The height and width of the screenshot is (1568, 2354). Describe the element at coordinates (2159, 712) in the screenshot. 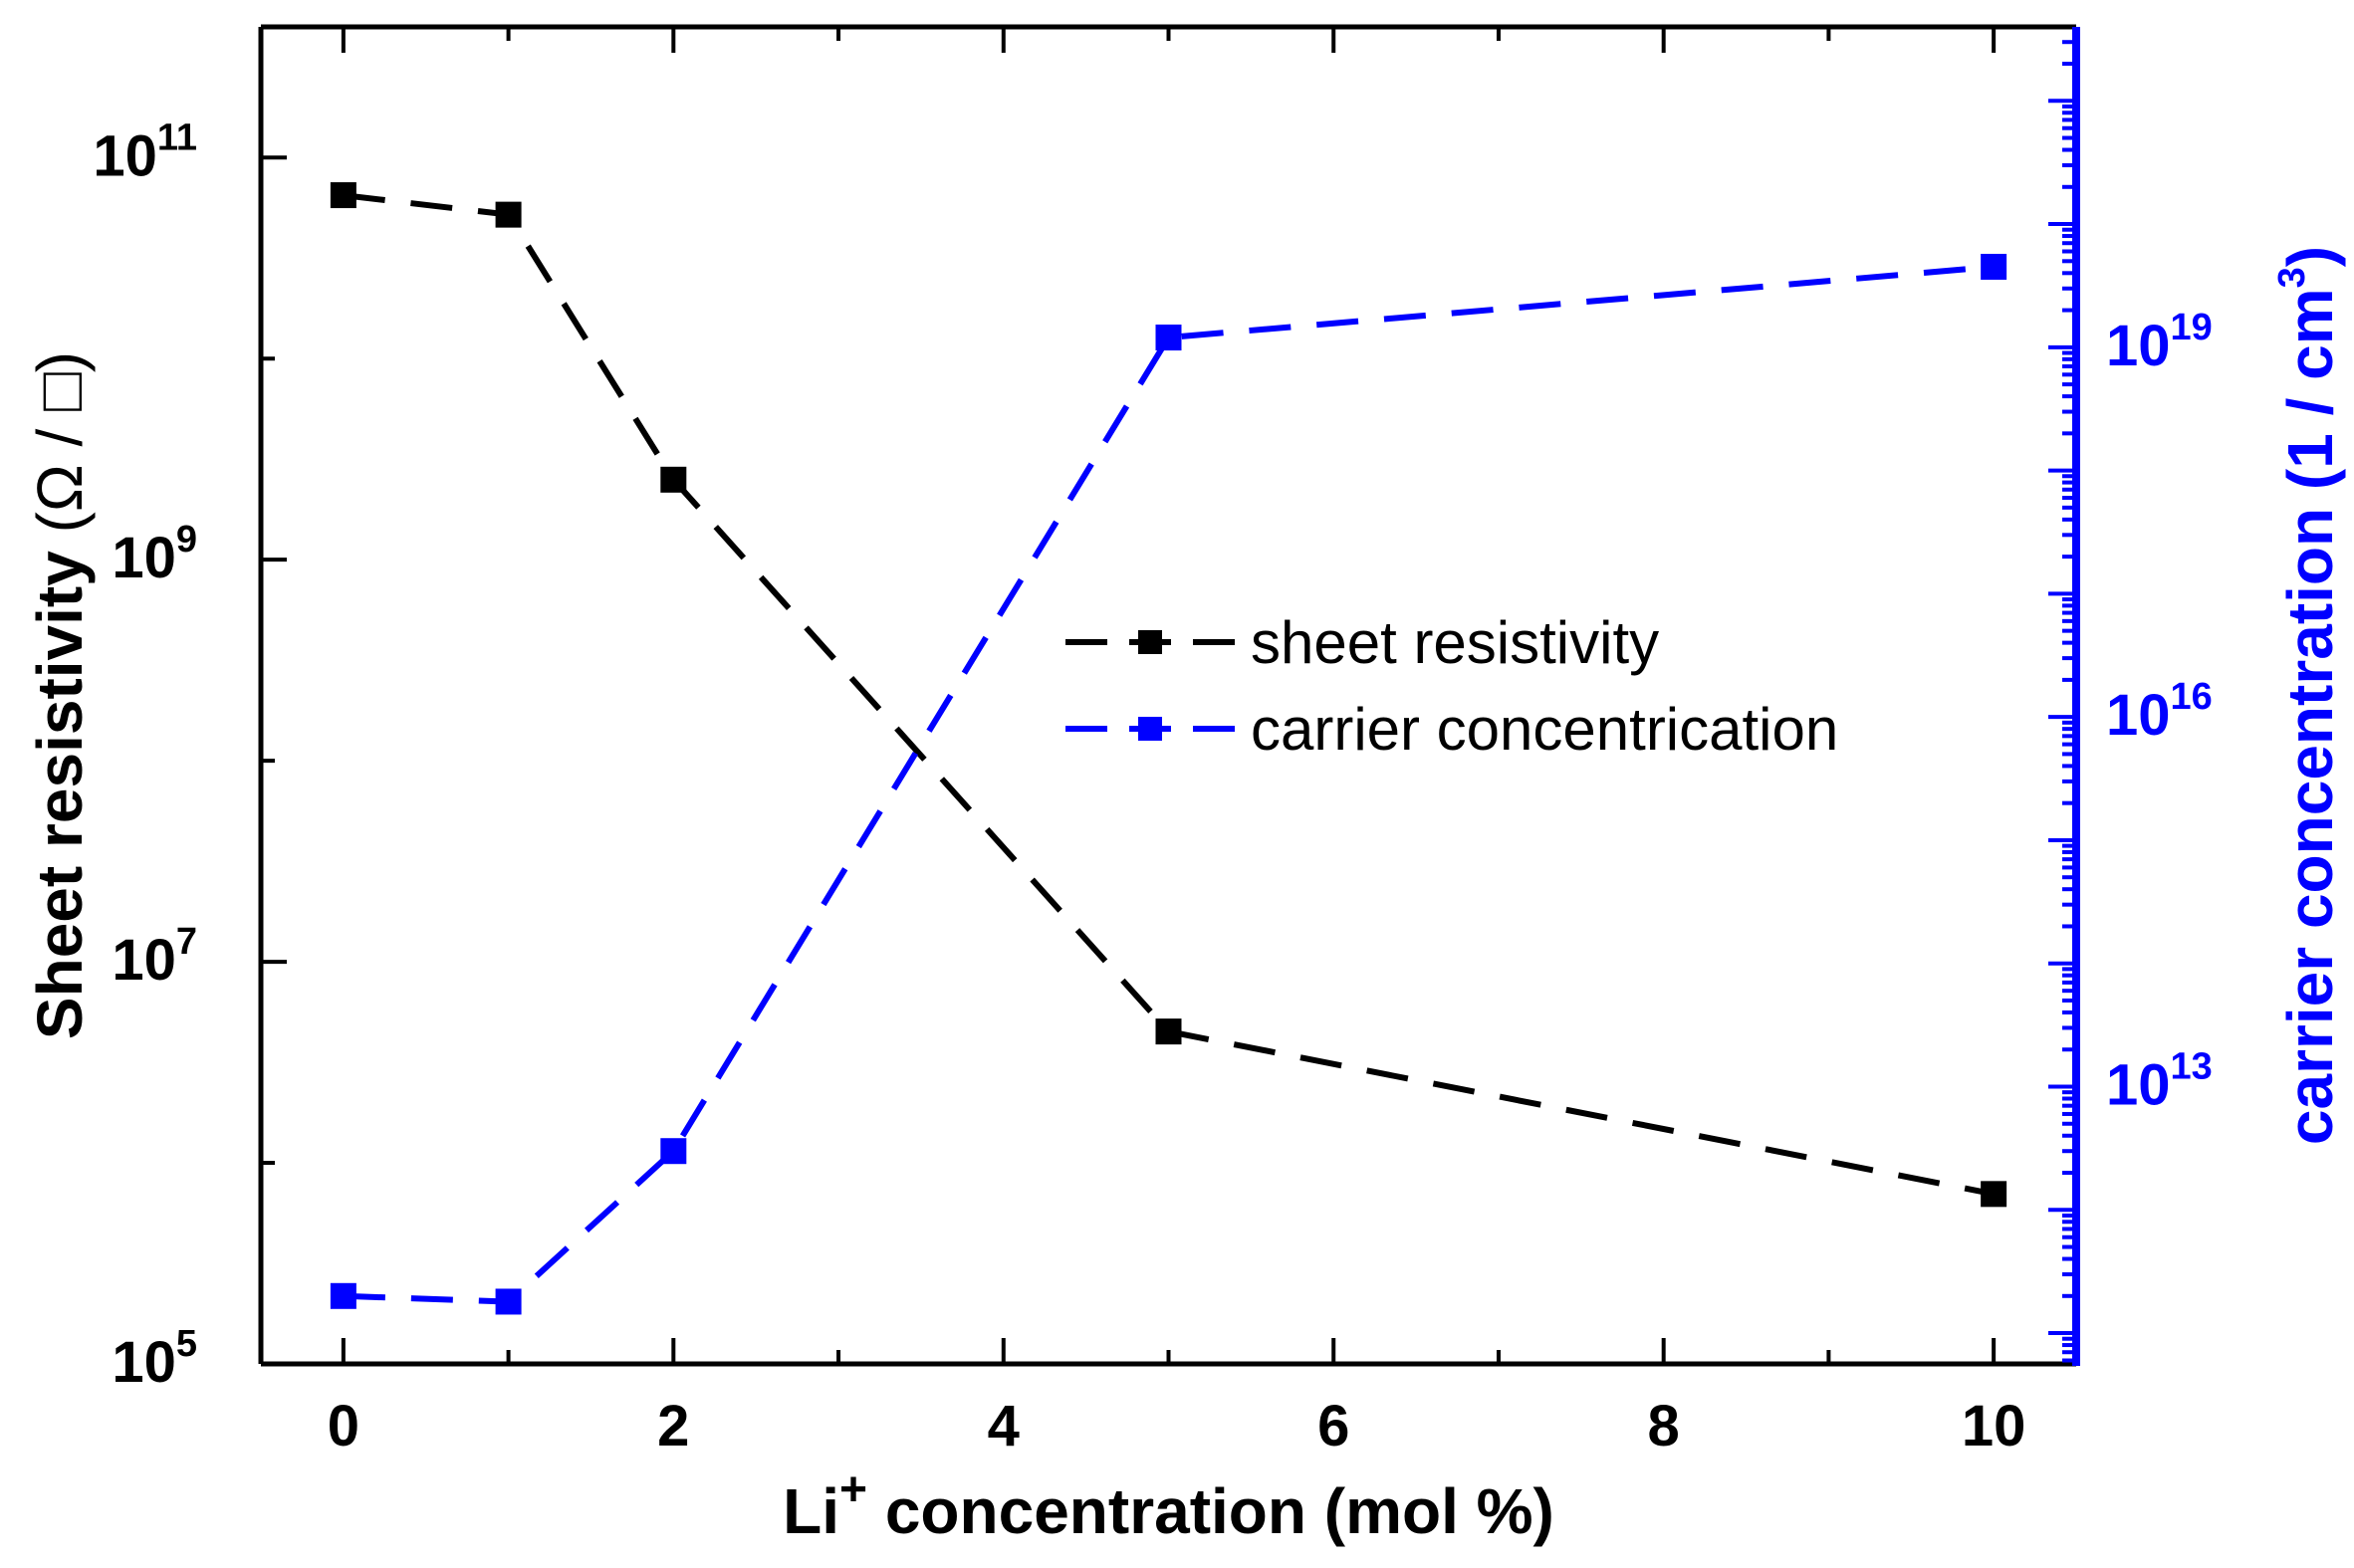

I see `y-right-tick-label: 1016` at that location.